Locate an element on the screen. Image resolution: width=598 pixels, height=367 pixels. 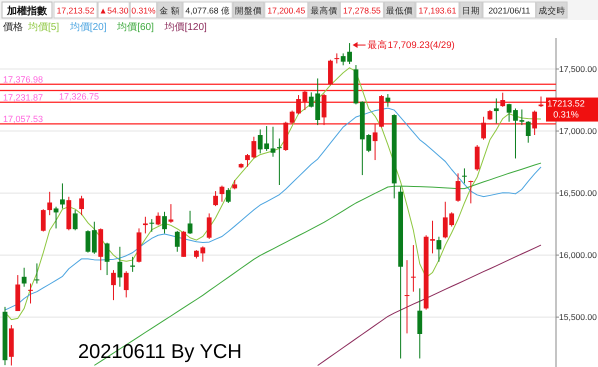
text: 4,077.68 億 is located at coordinates (207, 11).